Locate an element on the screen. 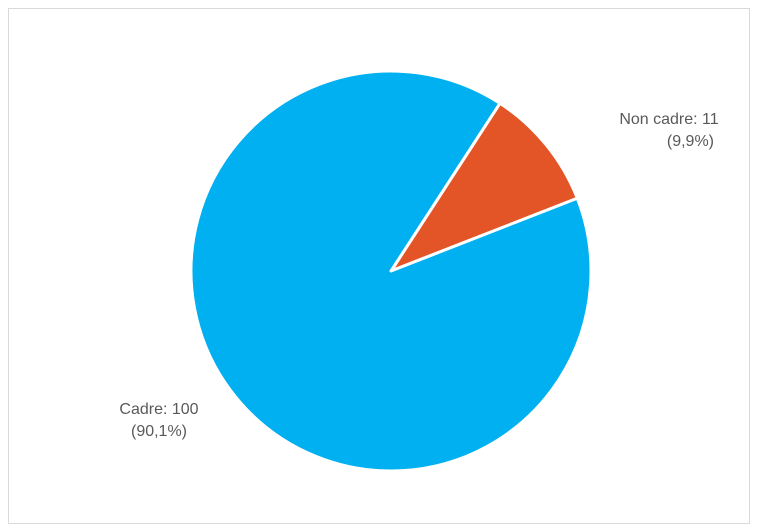 Image resolution: width=758 pixels, height=532 pixels. data-label-cadre-percent: (90,1%) is located at coordinates (159, 431).